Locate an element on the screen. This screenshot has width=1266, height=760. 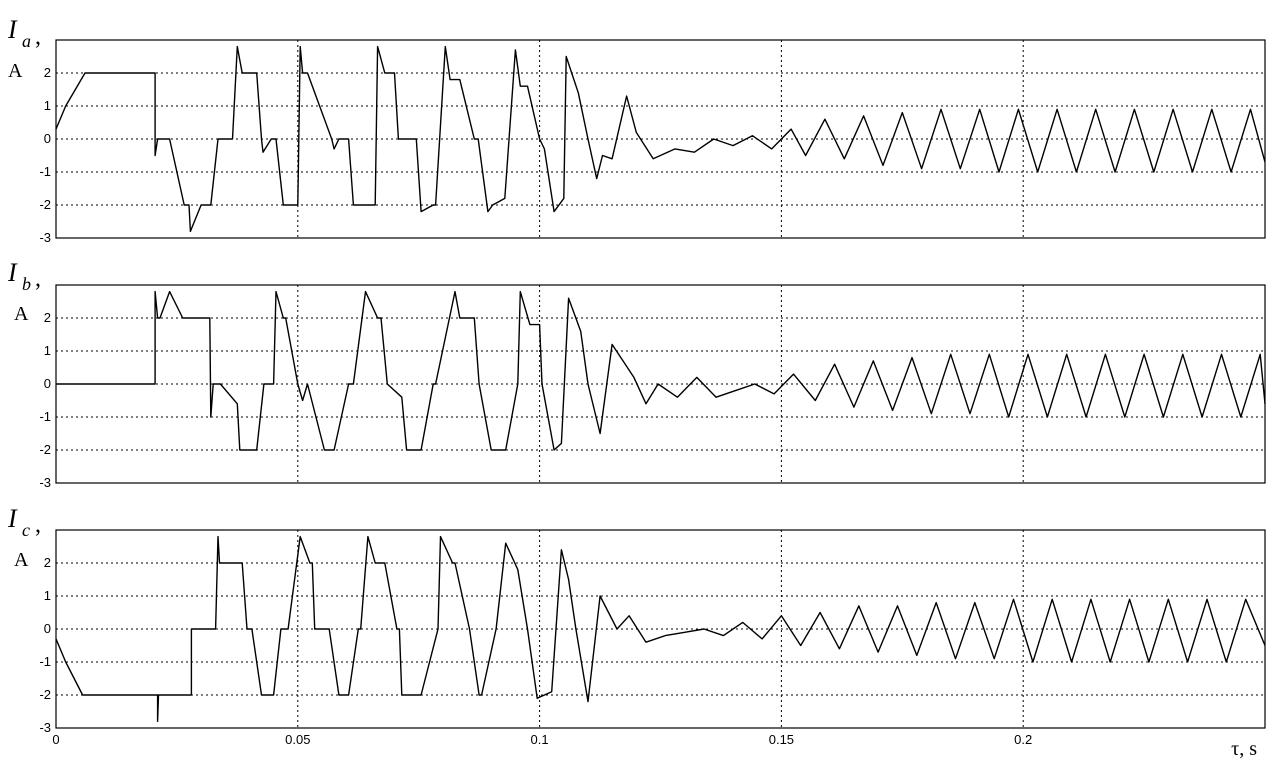
x-tick-label: 0.1 is located at coordinates (540, 739).